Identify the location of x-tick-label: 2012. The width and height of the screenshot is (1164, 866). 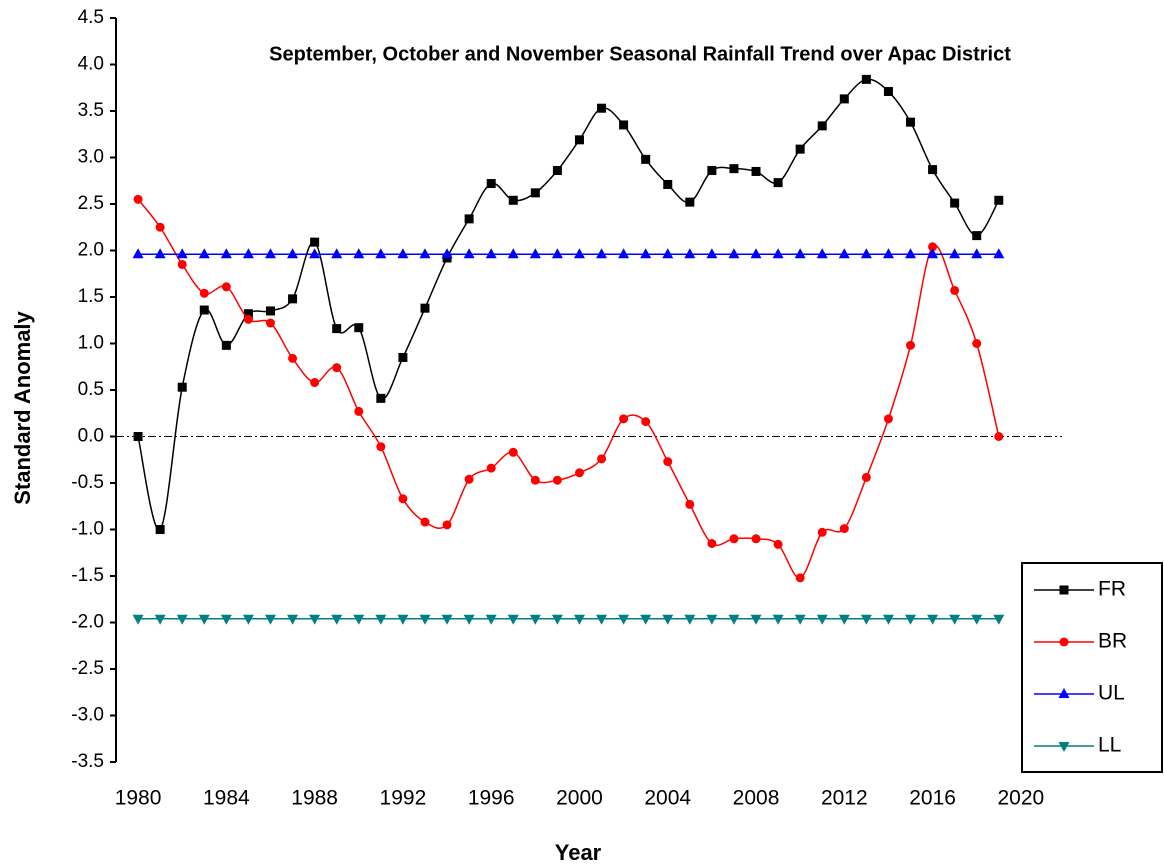
(844, 798).